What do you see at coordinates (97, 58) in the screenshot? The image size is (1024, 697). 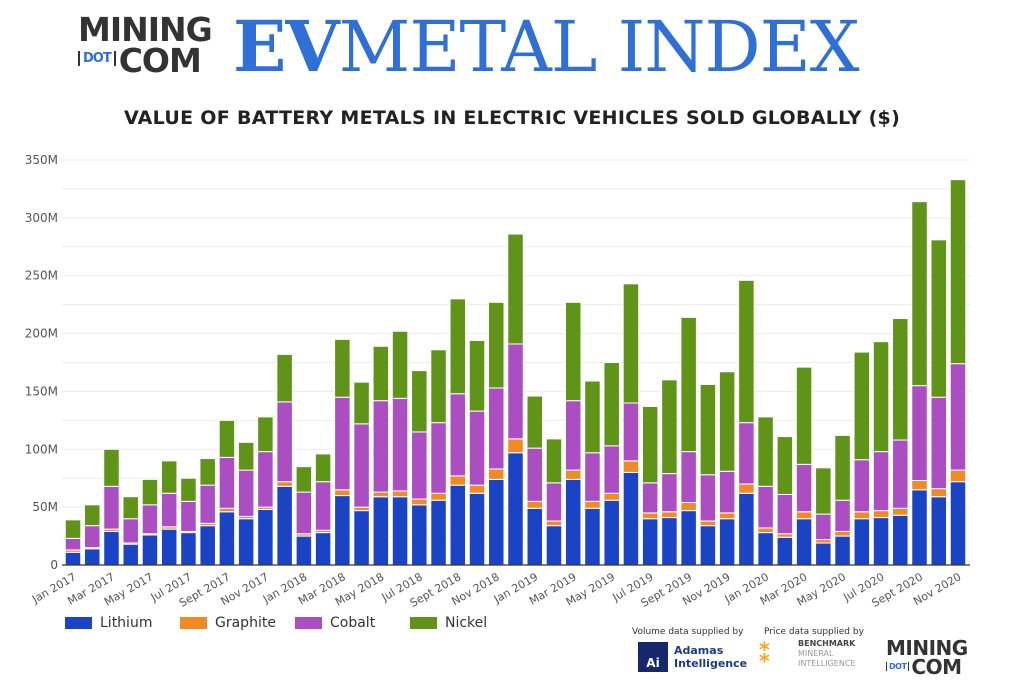 I see `logo-dot: DOT` at bounding box center [97, 58].